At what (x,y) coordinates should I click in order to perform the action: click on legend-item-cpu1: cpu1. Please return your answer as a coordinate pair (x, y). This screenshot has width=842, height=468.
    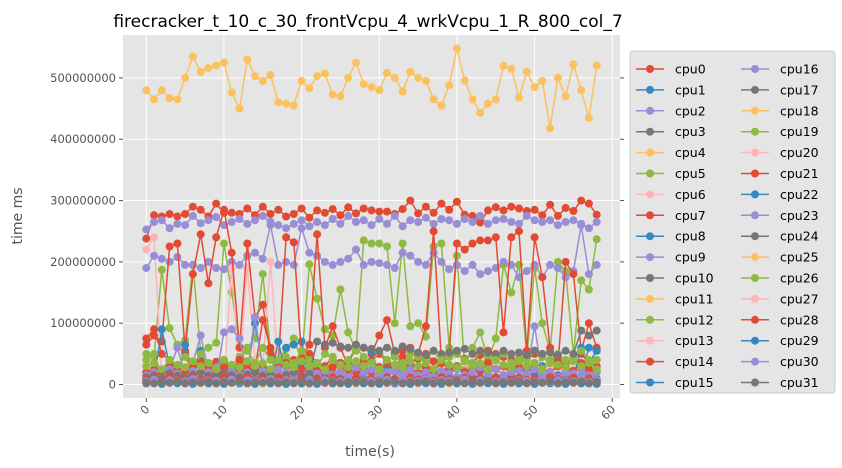
    Looking at the image, I should click on (671, 89).